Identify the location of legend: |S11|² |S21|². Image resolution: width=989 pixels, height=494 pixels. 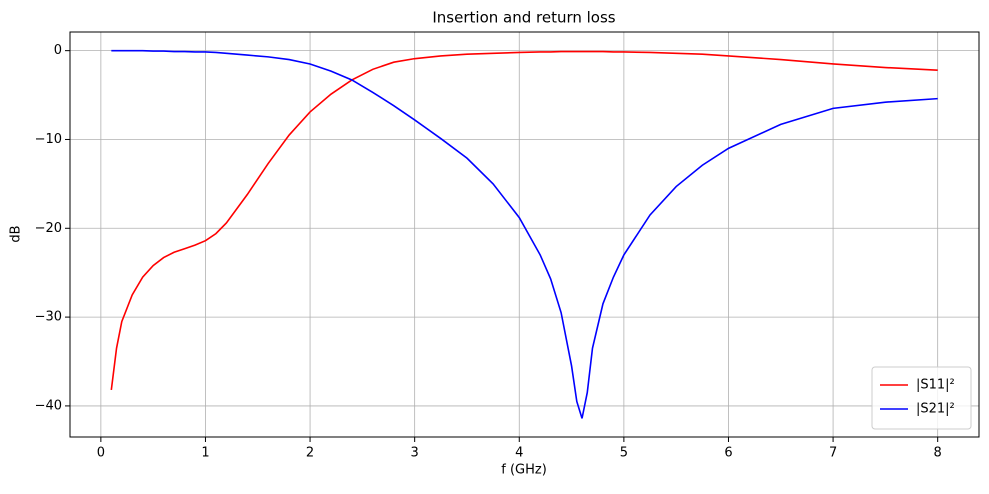
(921, 398).